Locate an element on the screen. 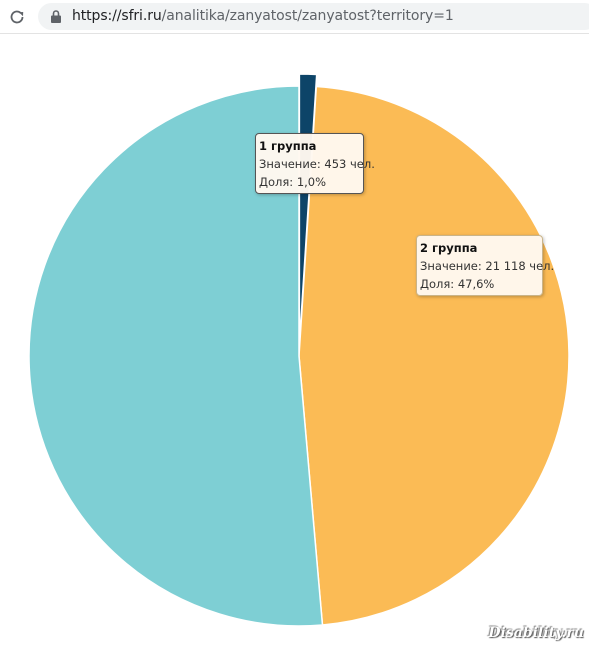 The image size is (589, 645). tooltip-title: 1 группа is located at coordinates (288, 146).